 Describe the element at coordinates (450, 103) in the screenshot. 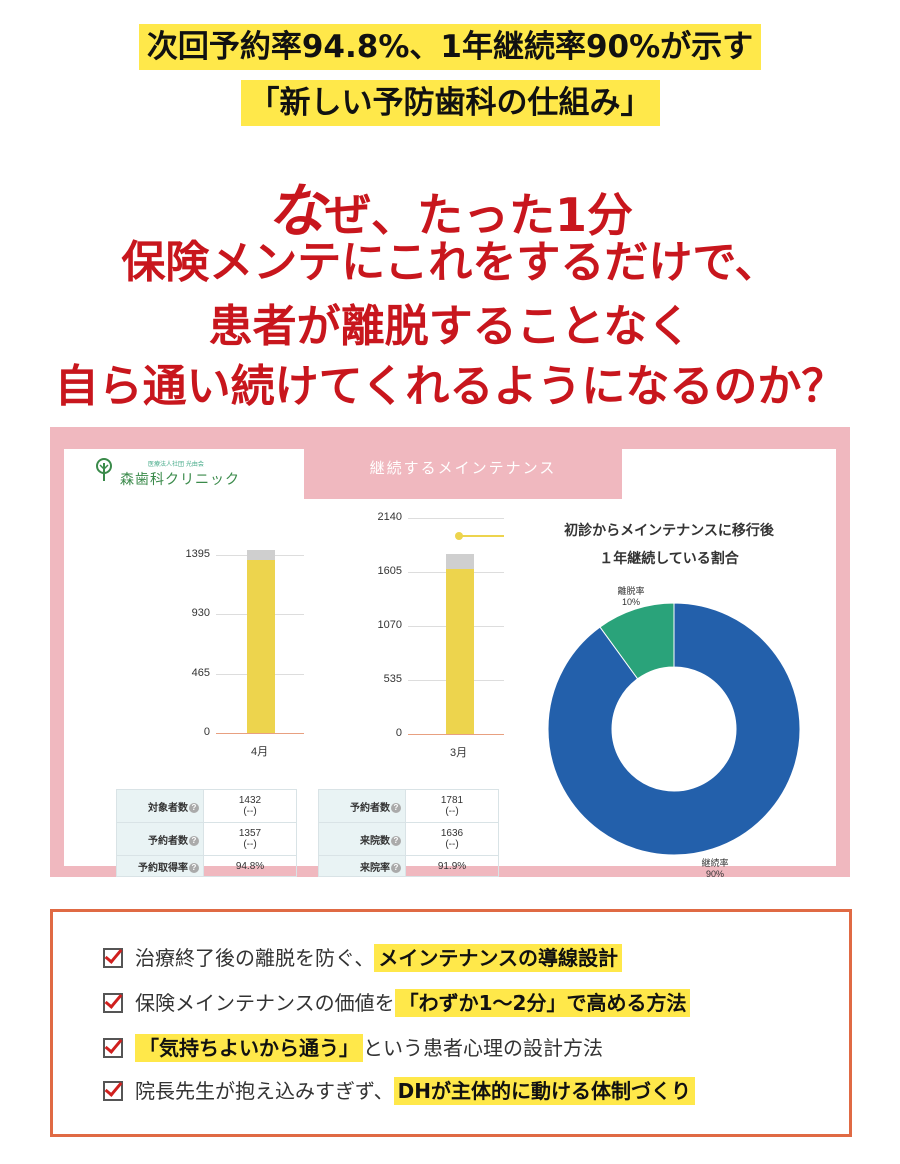

I see `header-line-2: 「新しい予防歯科の仕組み」` at that location.